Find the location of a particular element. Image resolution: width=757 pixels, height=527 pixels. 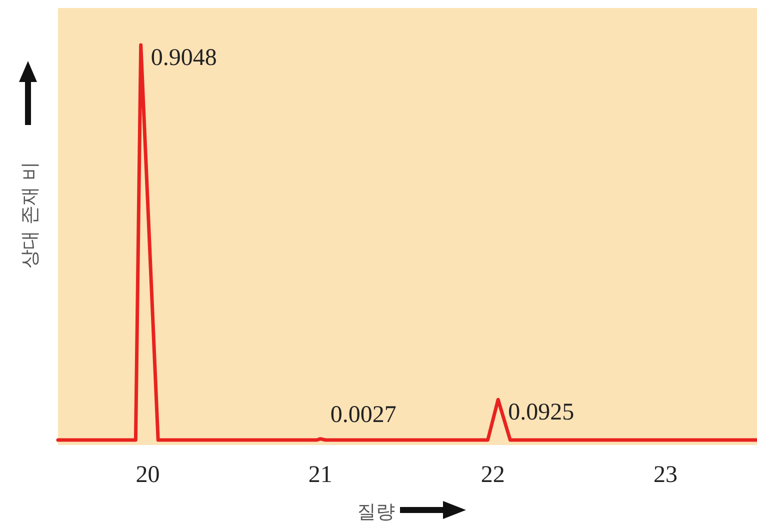

x-axis-title: 질량 is located at coordinates (376, 512).